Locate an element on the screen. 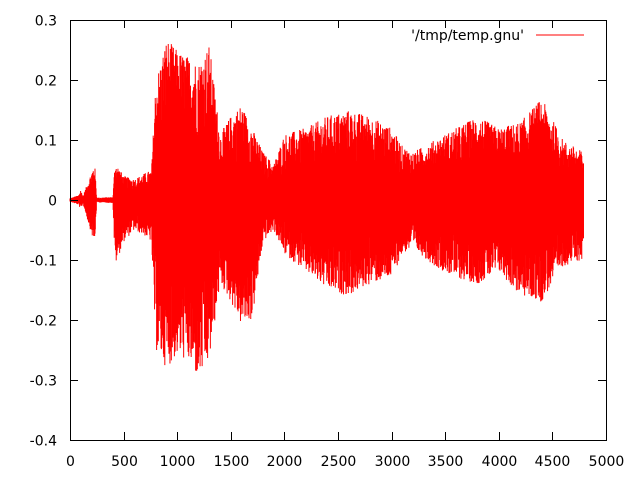 This screenshot has height=480, width=640. y-tick-label: -0.2 is located at coordinates (43, 322).